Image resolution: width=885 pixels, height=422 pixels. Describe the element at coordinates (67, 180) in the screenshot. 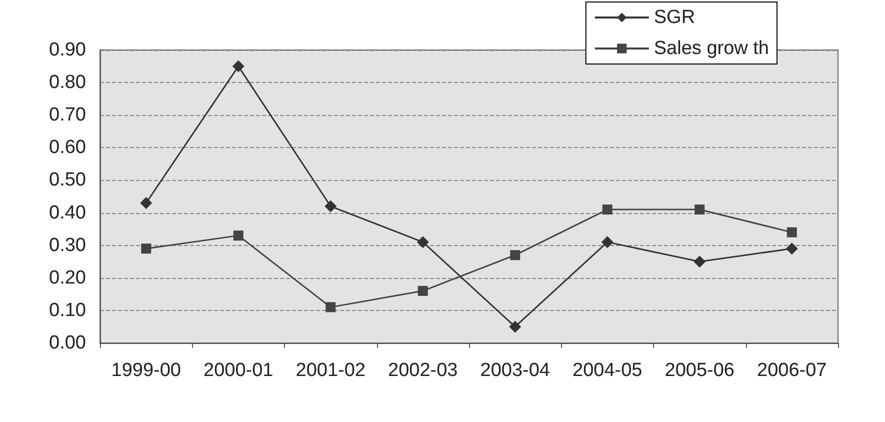

I see `y-tick-label: 0.50` at that location.